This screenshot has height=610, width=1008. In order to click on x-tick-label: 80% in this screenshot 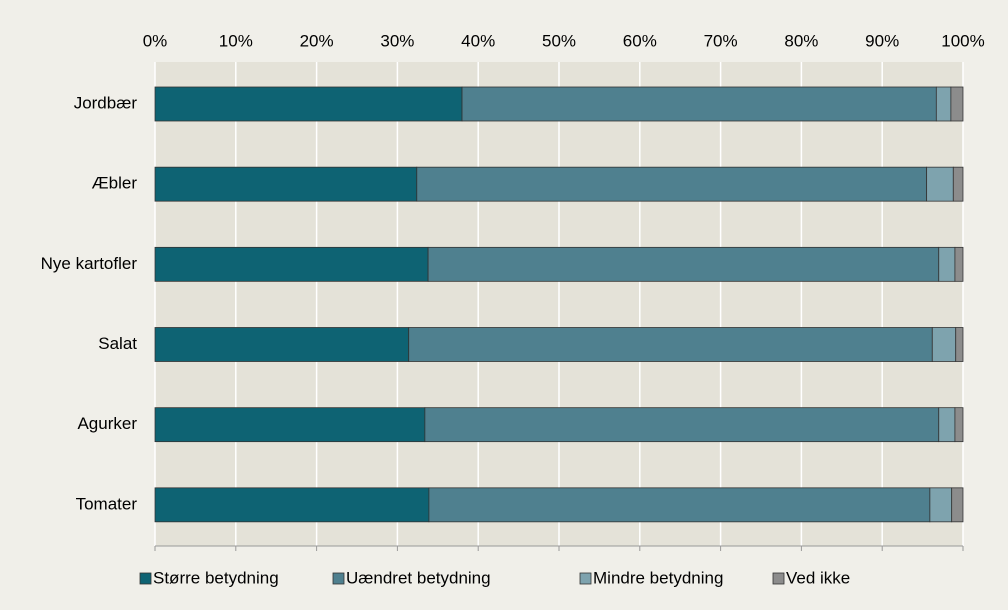, I will do `click(801, 40)`.